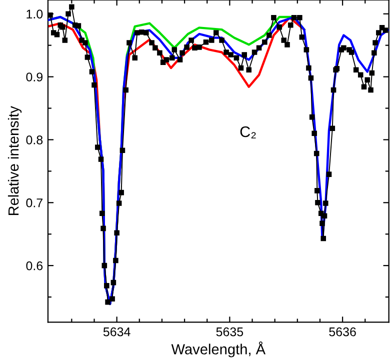 This screenshot has height=360, width=390. I want to click on y-axis-title: Relative intensity, so click(15, 161).